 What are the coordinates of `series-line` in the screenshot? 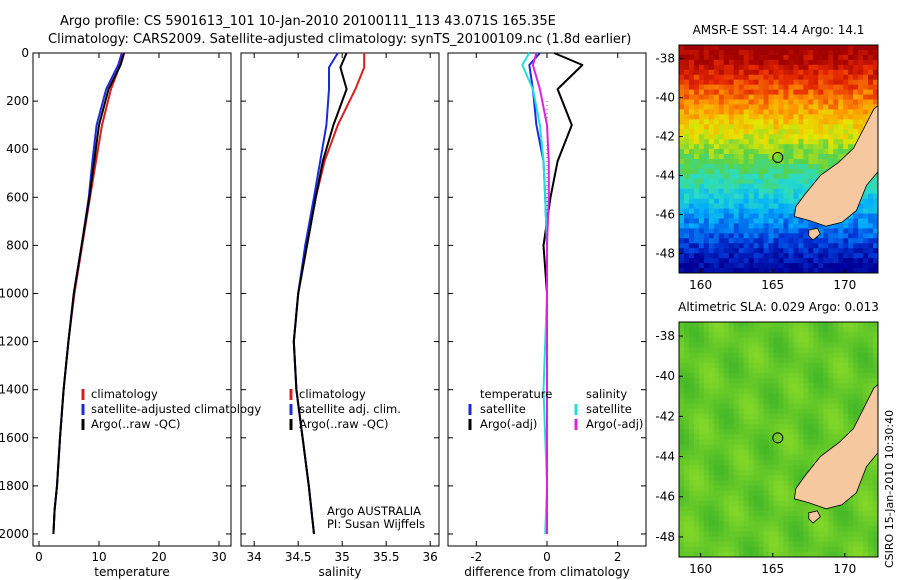 It's located at (88, 293).